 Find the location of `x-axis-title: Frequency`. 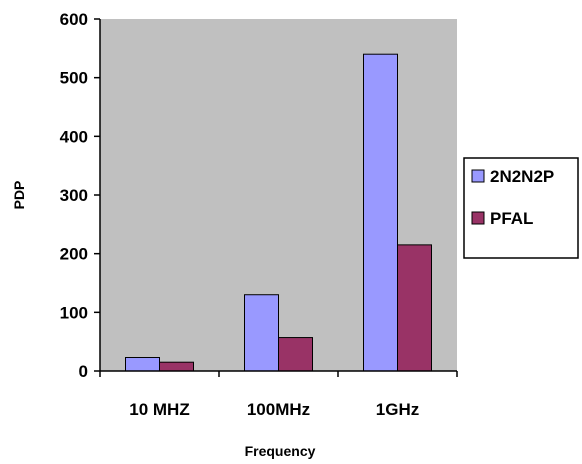

x-axis-title: Frequency is located at coordinates (280, 451).